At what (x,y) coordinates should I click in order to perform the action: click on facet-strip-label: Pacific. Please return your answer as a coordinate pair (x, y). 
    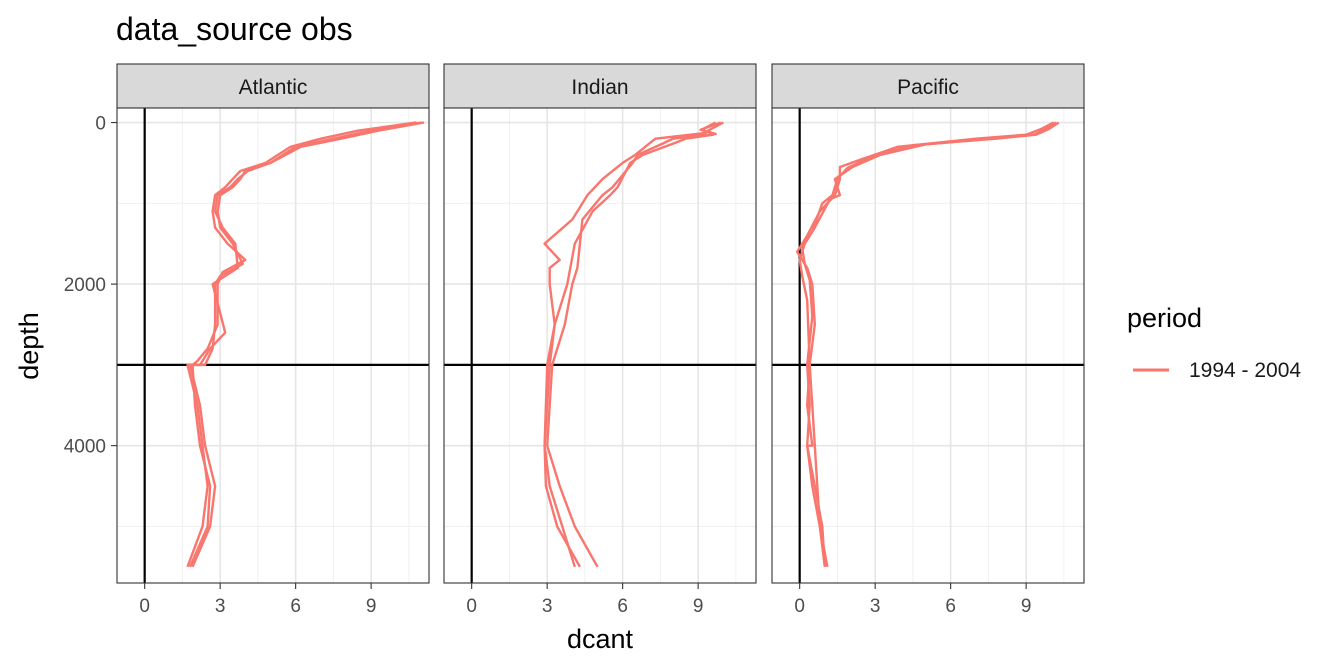
    Looking at the image, I should click on (928, 87).